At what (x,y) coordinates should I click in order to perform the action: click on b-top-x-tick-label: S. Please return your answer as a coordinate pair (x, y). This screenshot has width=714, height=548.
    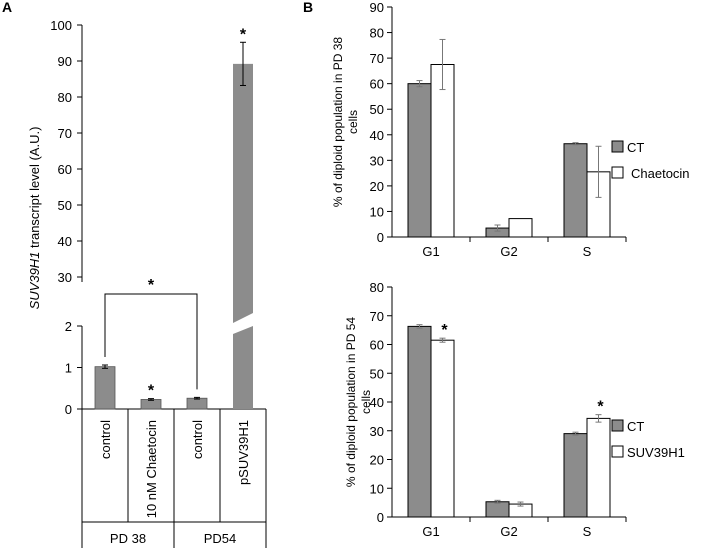
    Looking at the image, I should click on (587, 251).